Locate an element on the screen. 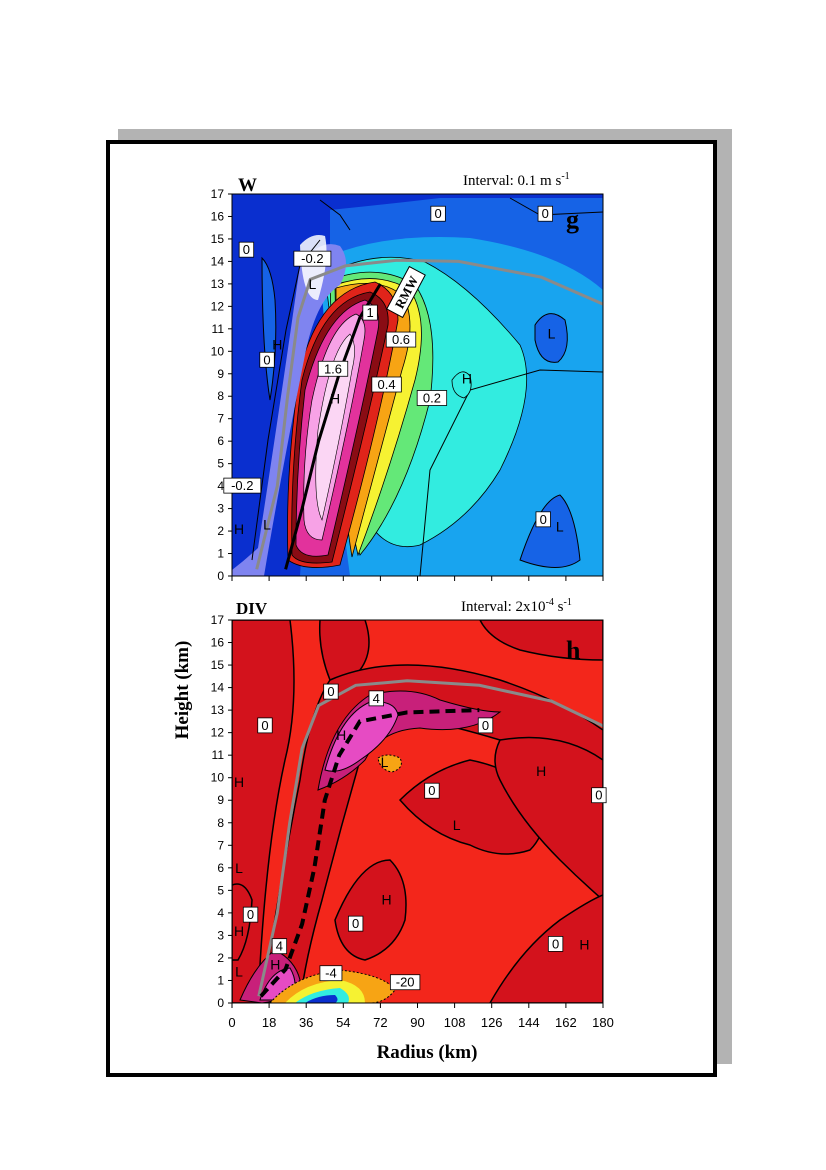 This screenshot has height=1170, width=826. contour-label-text: 4 is located at coordinates (376, 698).